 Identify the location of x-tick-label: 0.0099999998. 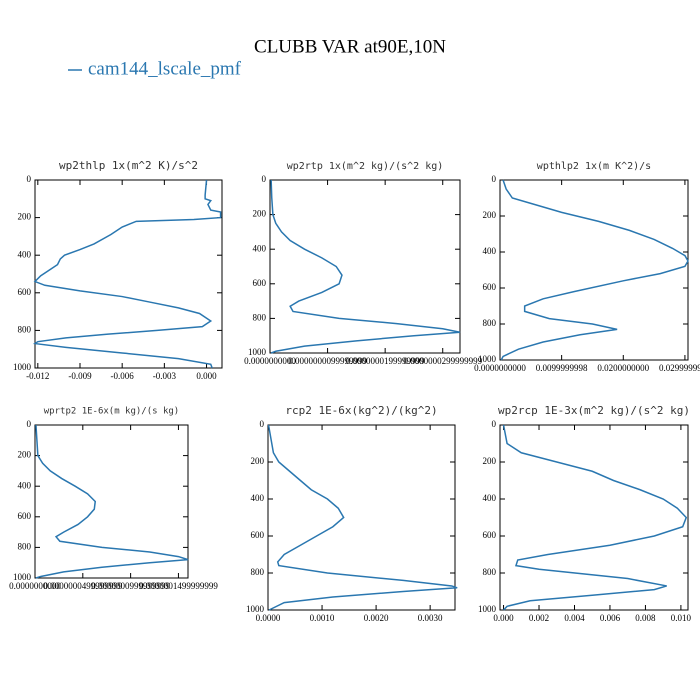
(562, 368).